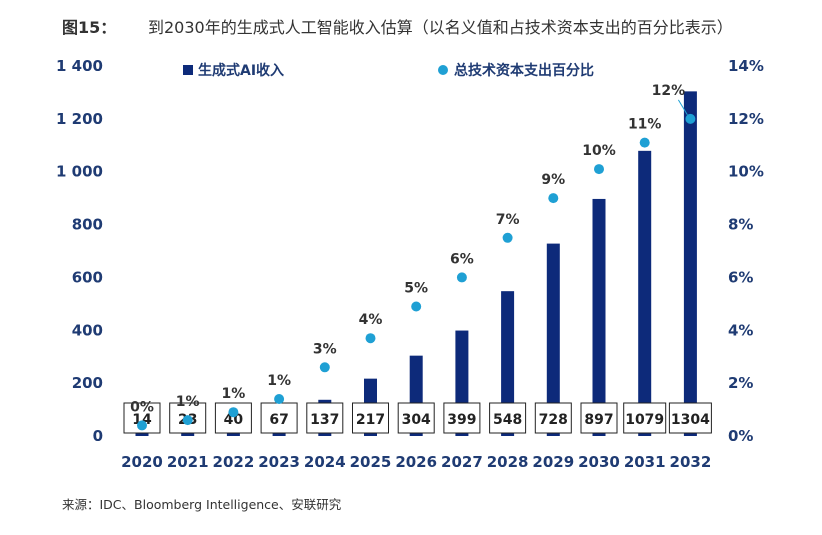 The height and width of the screenshot is (535, 822). What do you see at coordinates (740, 225) in the screenshot?
I see `right-tick-label: 8%` at bounding box center [740, 225].